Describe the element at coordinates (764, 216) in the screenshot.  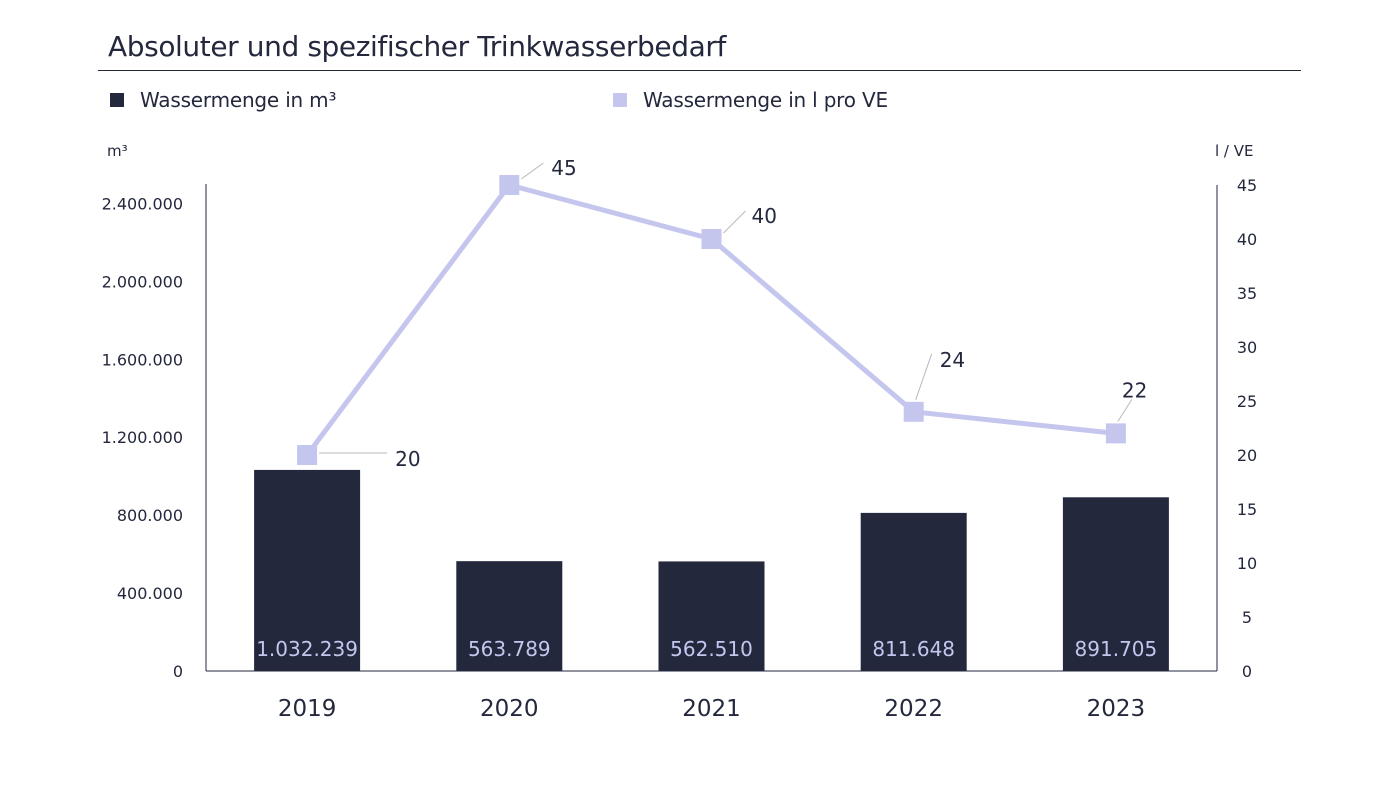
I see `line-value-label: 40` at that location.